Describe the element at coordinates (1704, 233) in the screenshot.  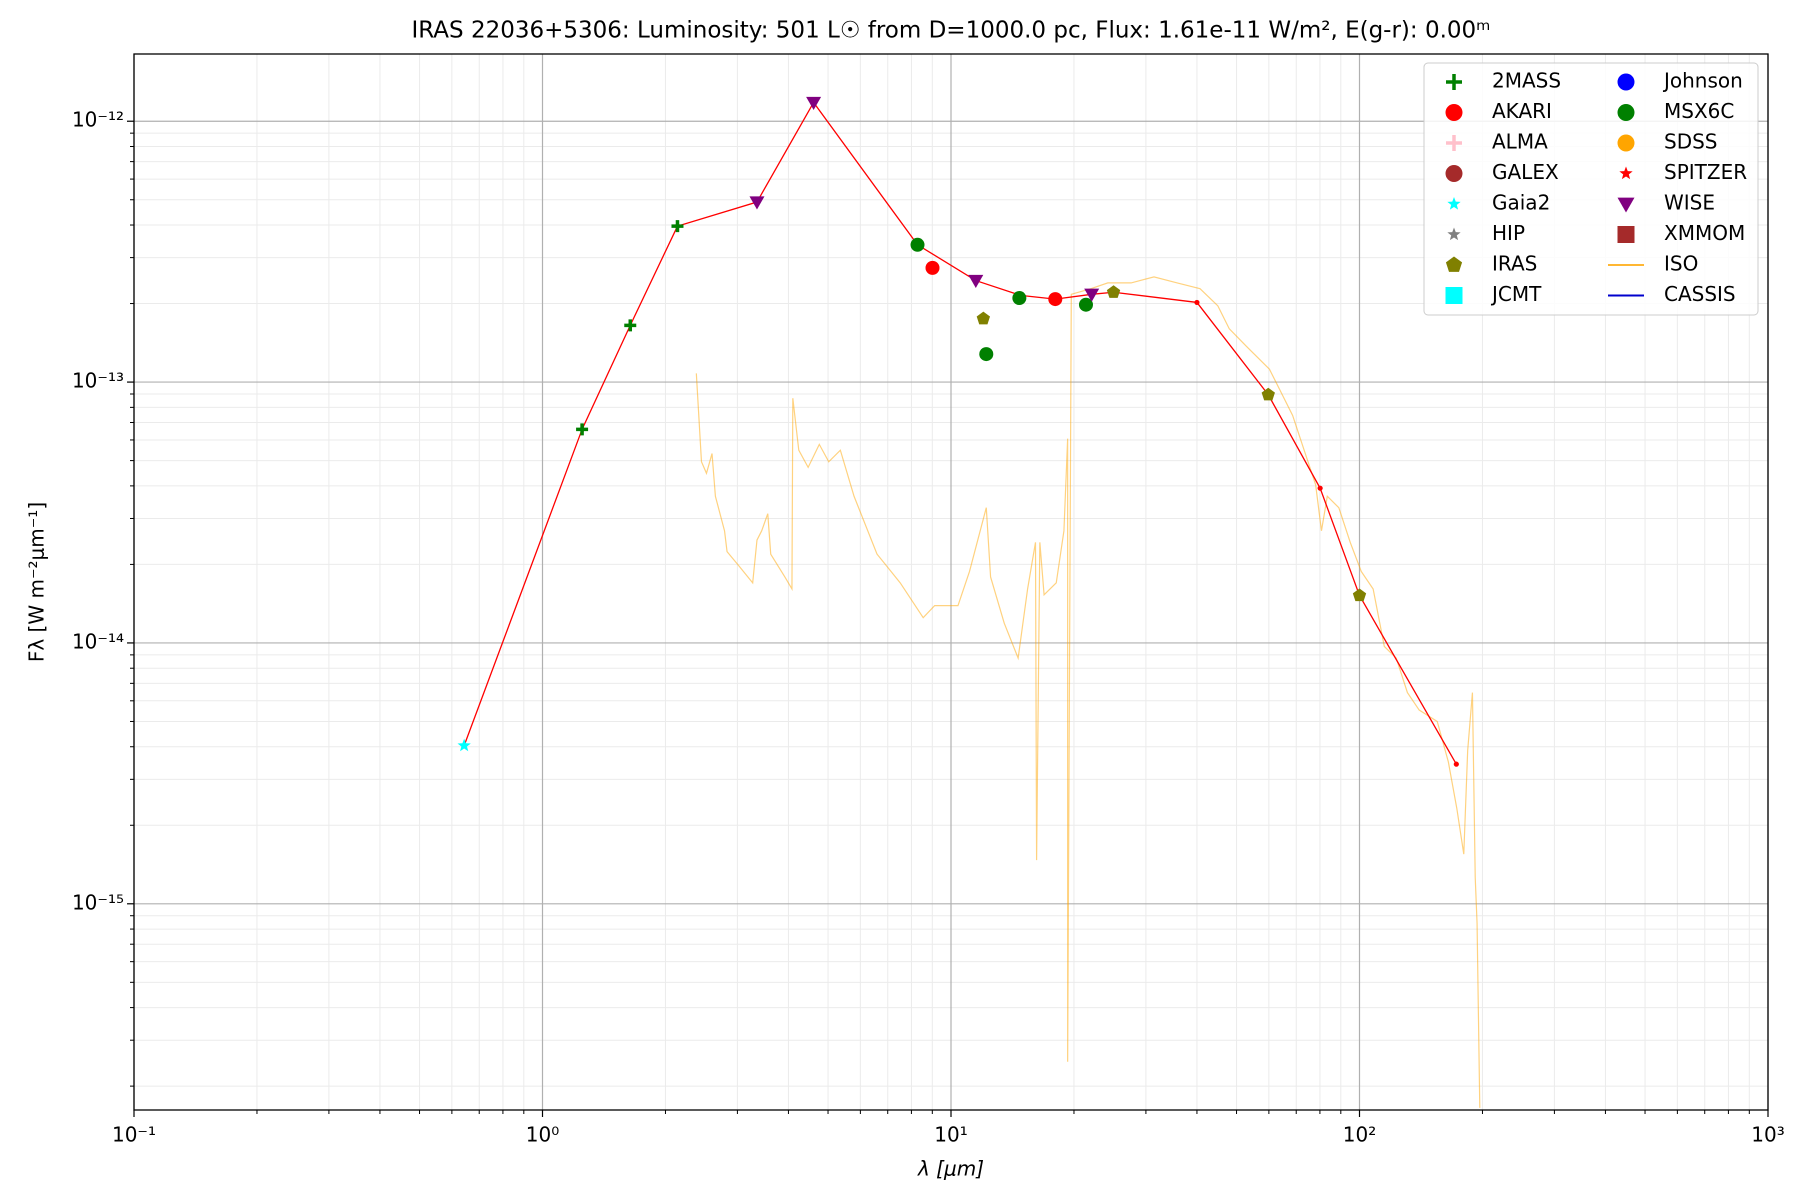
I see `legend-label: XMMOM` at that location.